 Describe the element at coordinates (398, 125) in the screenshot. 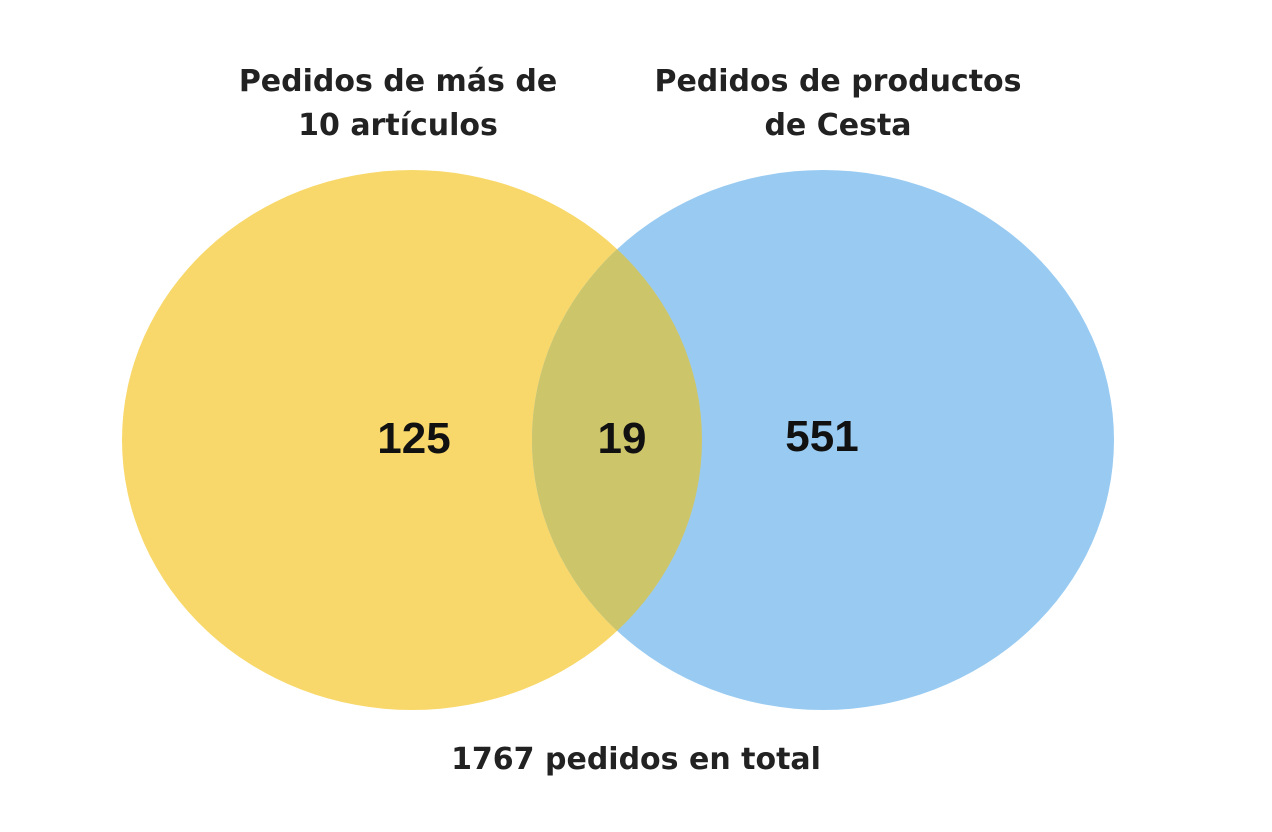

I see `set-label-left-line-2: 10 artículos` at that location.